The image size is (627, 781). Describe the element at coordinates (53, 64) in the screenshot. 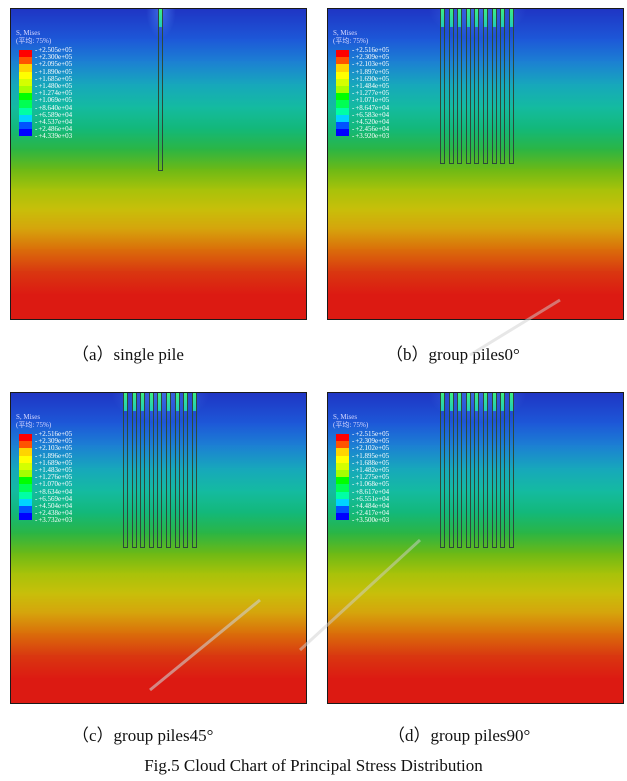

I see `legend-value: +2.095e+05` at that location.